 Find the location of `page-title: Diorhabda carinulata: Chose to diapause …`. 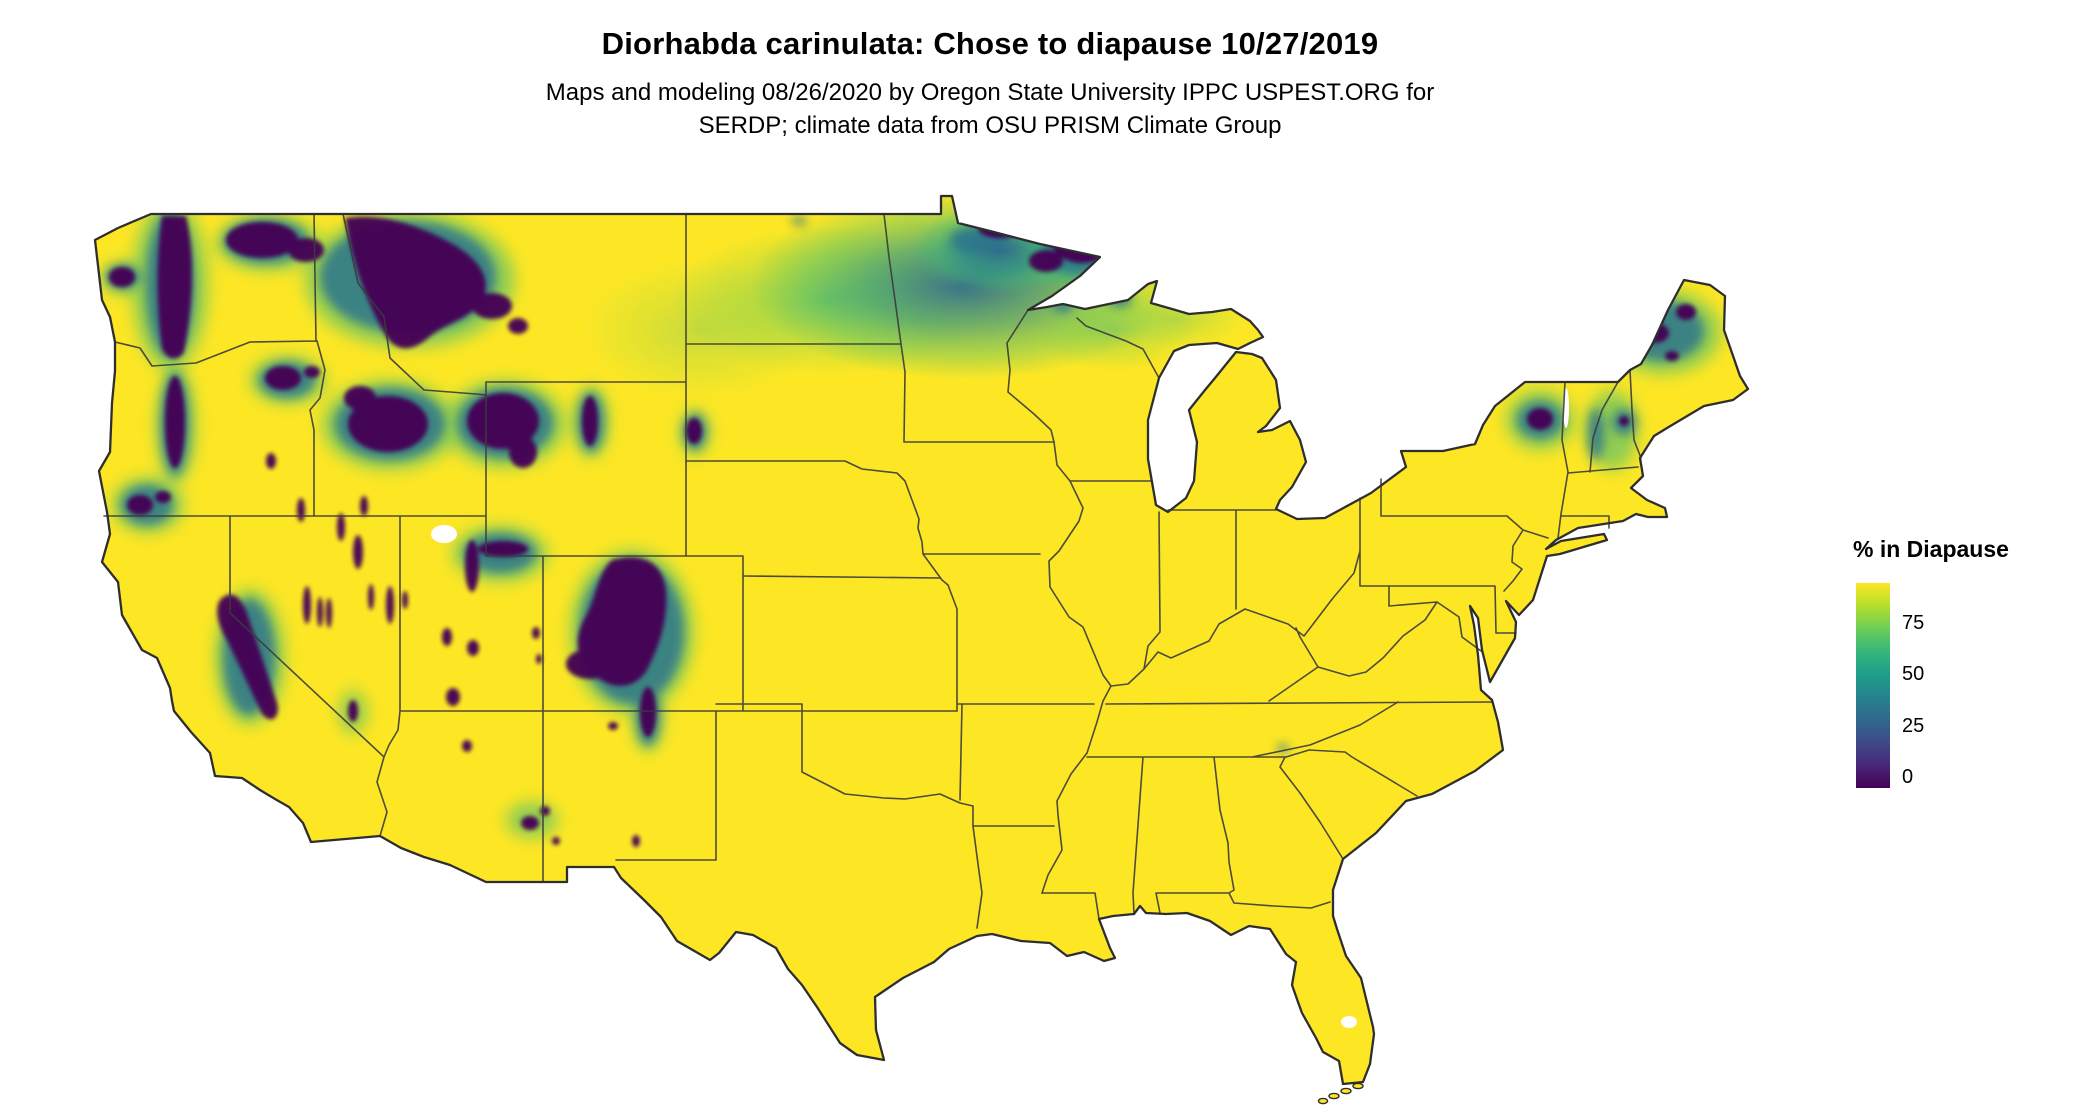

page-title: Diorhabda carinulata: Chose to diapause … is located at coordinates (990, 43).